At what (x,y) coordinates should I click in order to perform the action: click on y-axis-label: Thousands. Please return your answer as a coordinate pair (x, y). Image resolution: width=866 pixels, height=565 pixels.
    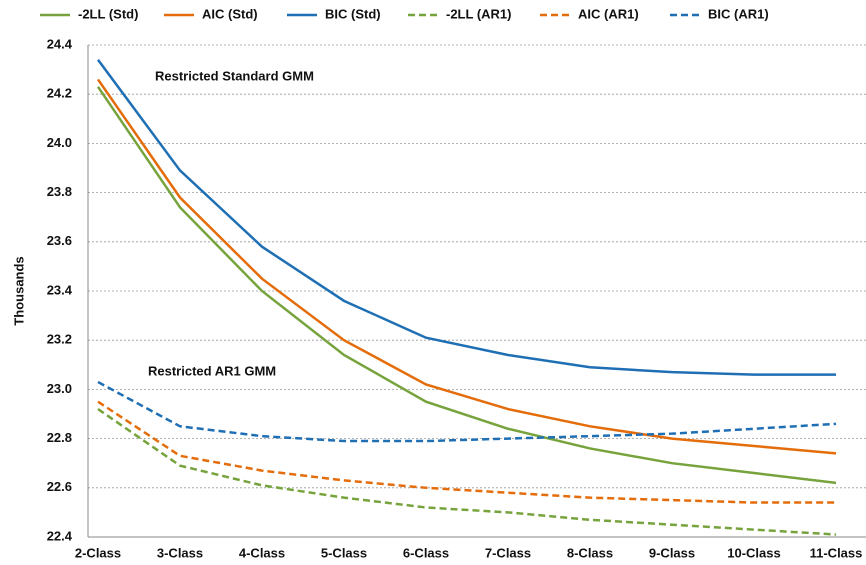
    Looking at the image, I should click on (18, 290).